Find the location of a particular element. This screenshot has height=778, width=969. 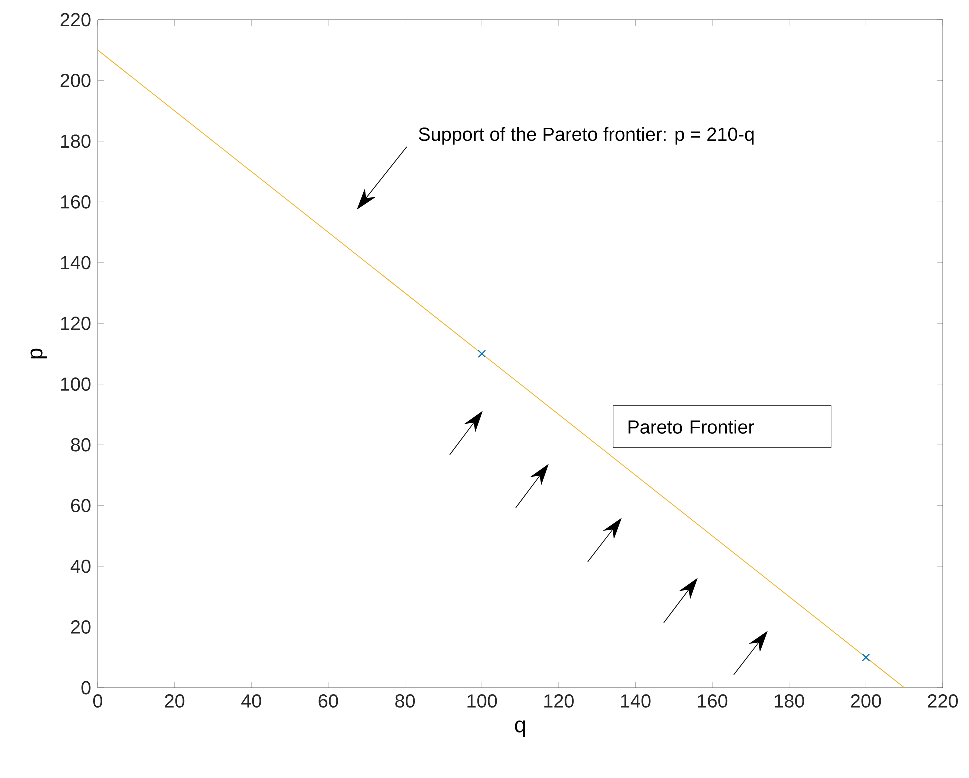

x-tick-label: 20 is located at coordinates (175, 701).